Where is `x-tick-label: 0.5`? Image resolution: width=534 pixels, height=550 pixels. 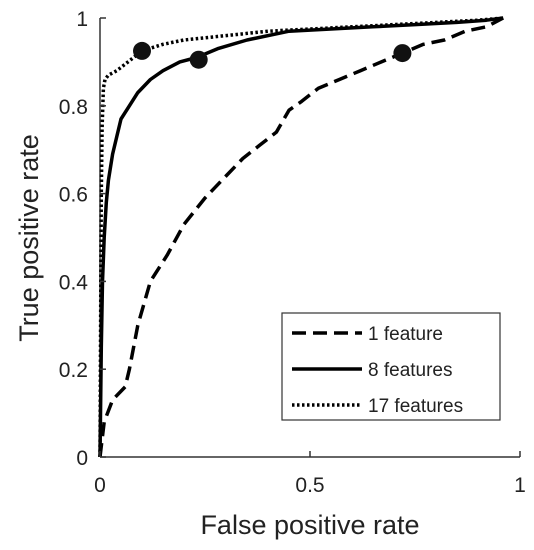
x-tick-label: 0.5 is located at coordinates (309, 485).